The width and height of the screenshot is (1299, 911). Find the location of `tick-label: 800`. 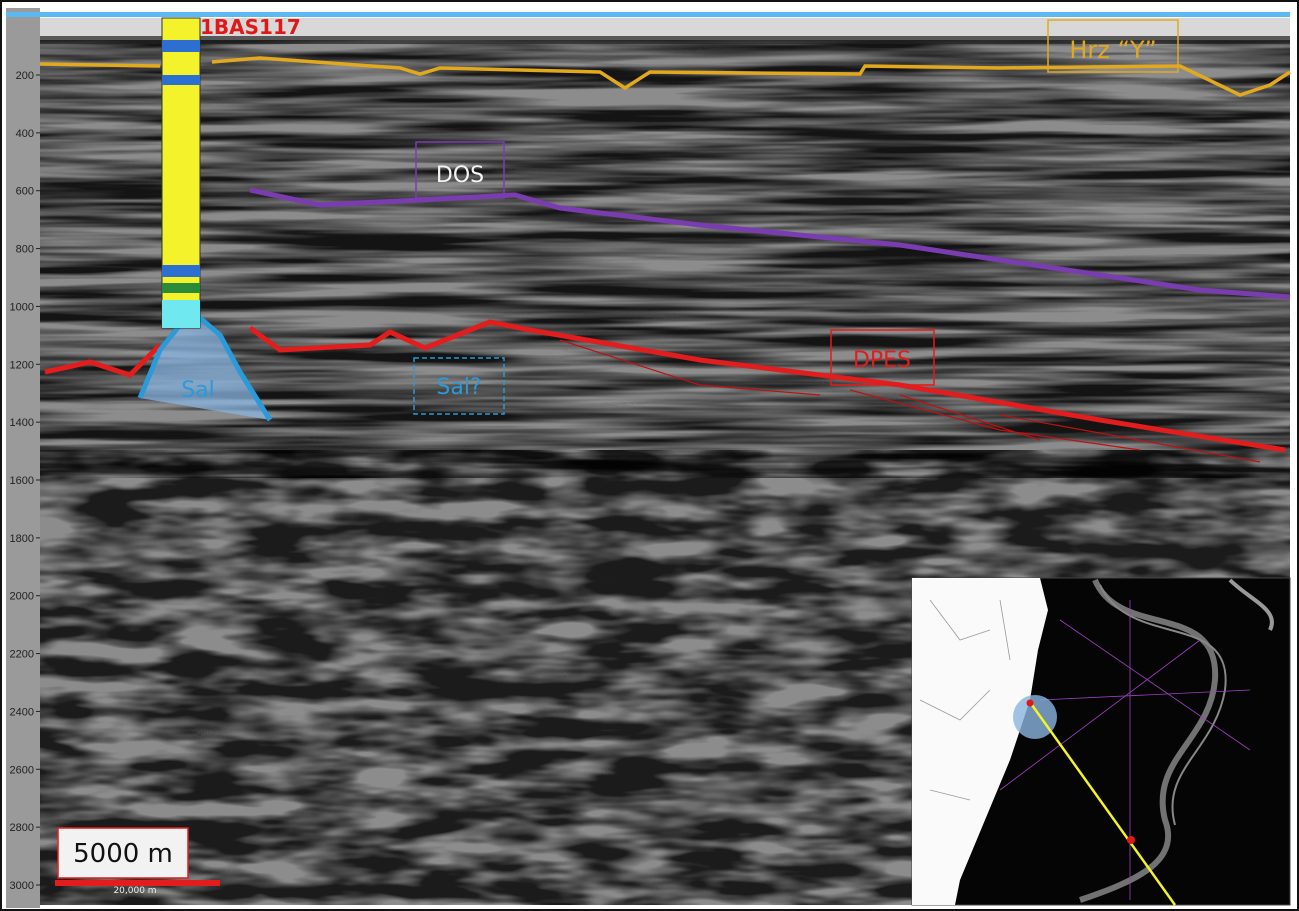

tick-label: 800 is located at coordinates (25, 250).